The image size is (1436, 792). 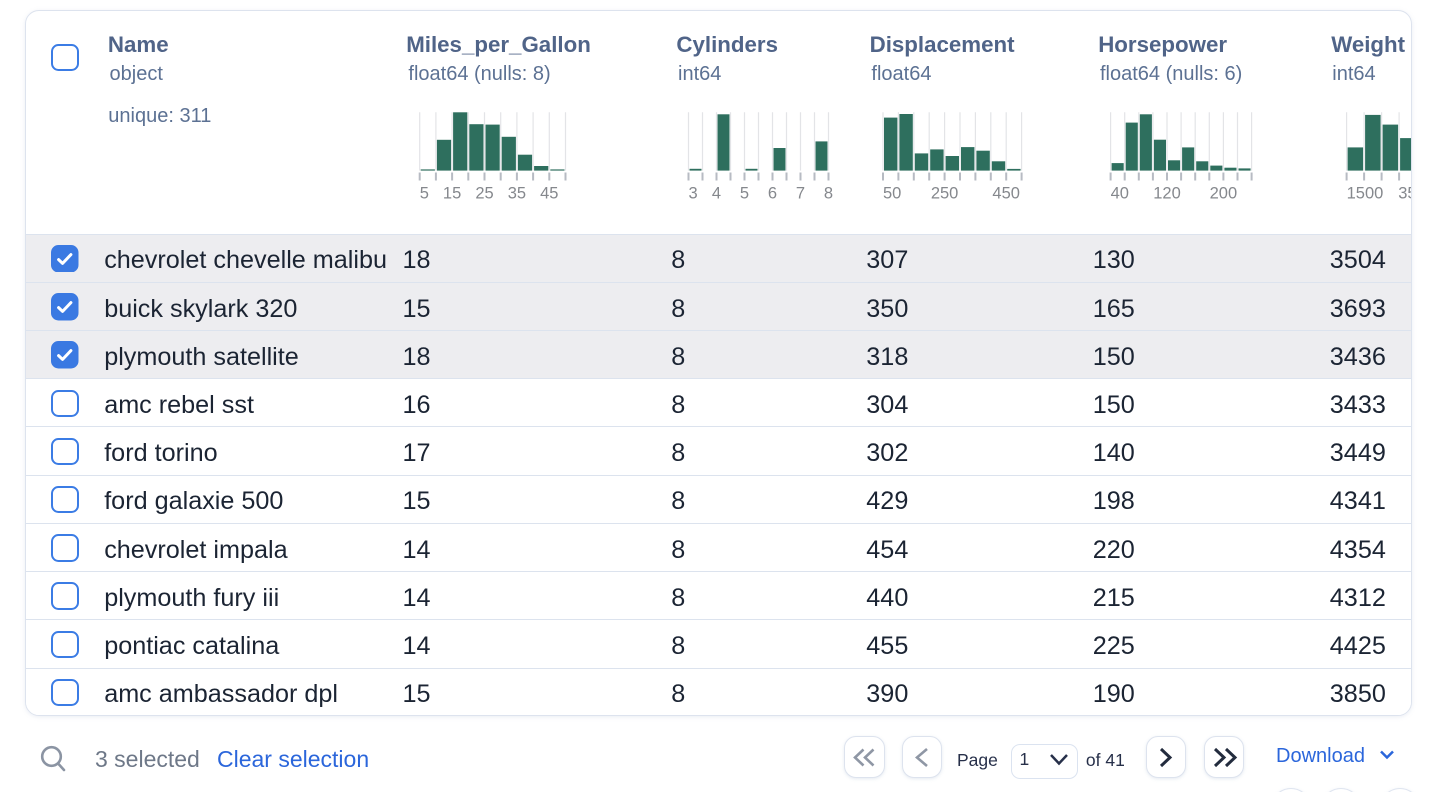 What do you see at coordinates (772, 194) in the screenshot?
I see `svg-text: 6` at bounding box center [772, 194].